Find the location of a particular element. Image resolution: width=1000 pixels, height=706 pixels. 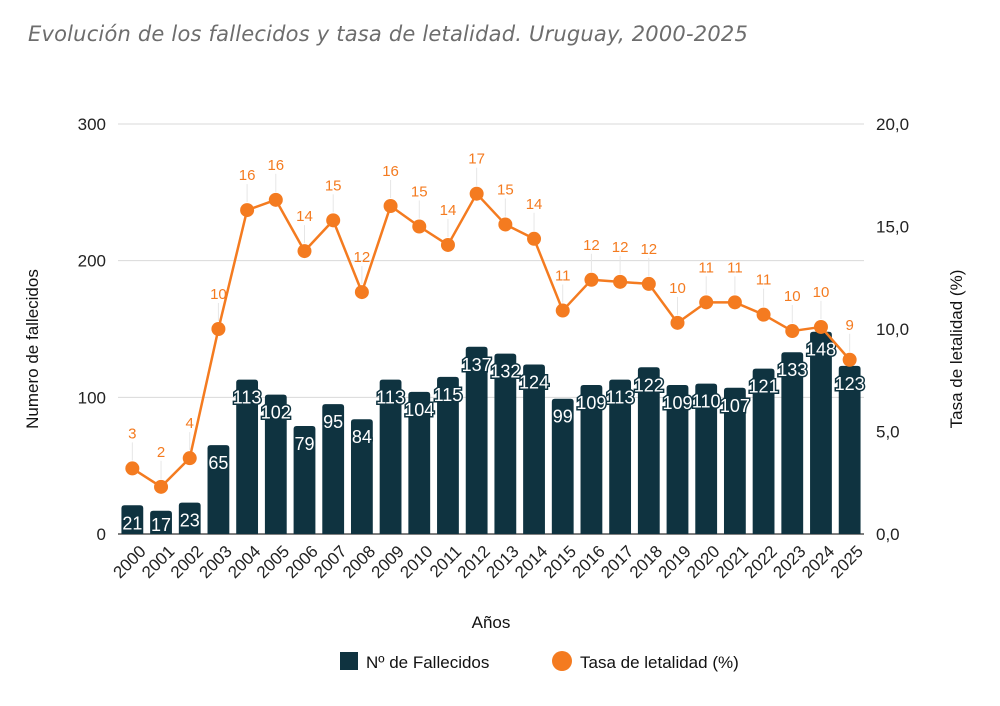

legend-item-tasa: Tasa de letalidad (%) is located at coordinates (645, 661).